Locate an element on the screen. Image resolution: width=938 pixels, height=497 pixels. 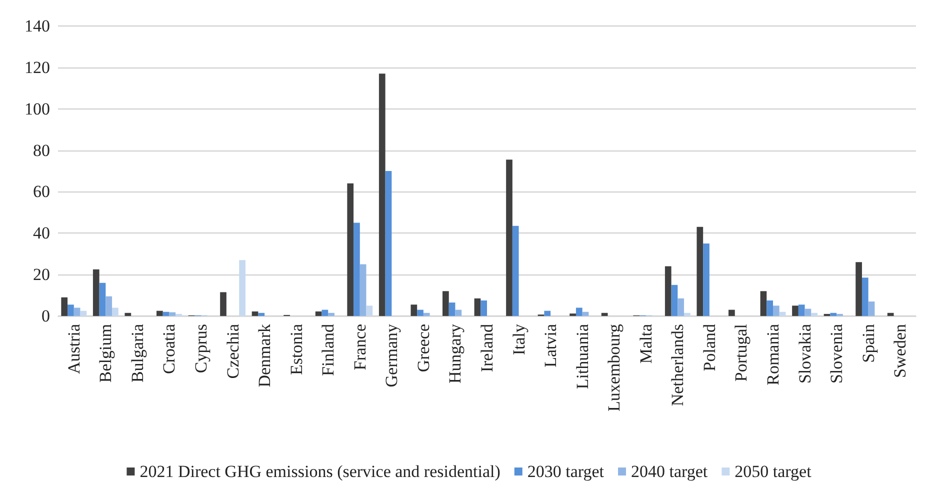
x-tick-label: Belgium is located at coordinates (106, 353).